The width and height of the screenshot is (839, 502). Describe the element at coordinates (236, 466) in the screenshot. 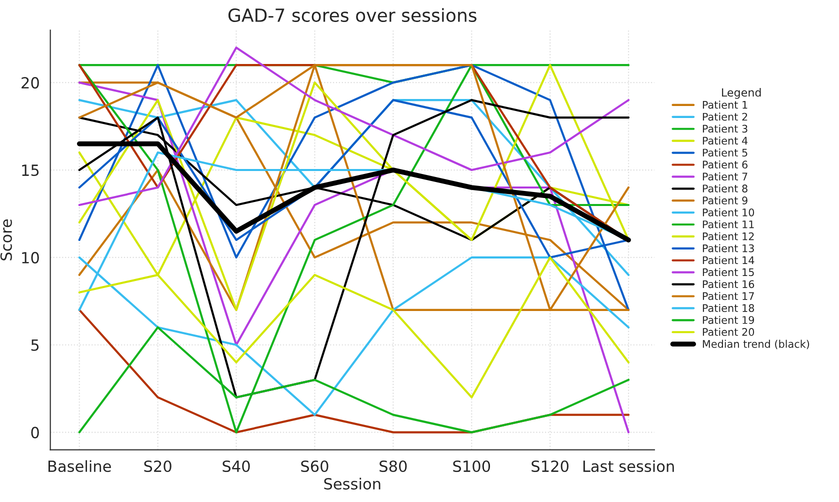

I see `x-tick-label: S40` at that location.